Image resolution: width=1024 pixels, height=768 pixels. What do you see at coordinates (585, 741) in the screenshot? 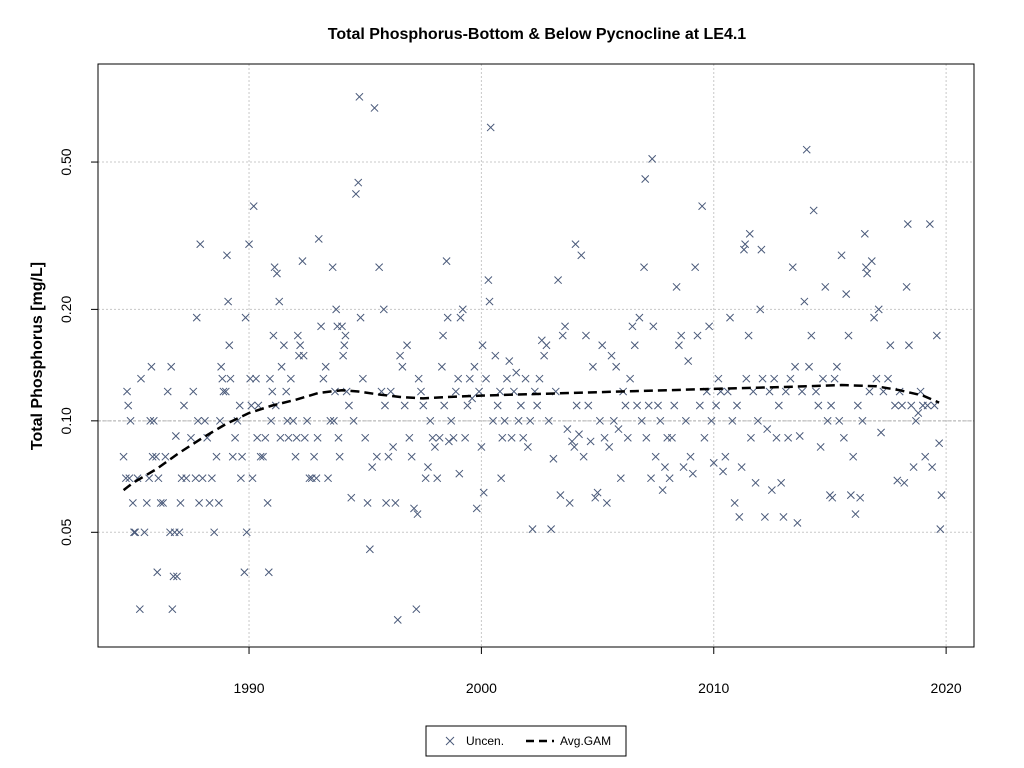
I see `legend-label-gam: Avg.GAM` at bounding box center [585, 741].